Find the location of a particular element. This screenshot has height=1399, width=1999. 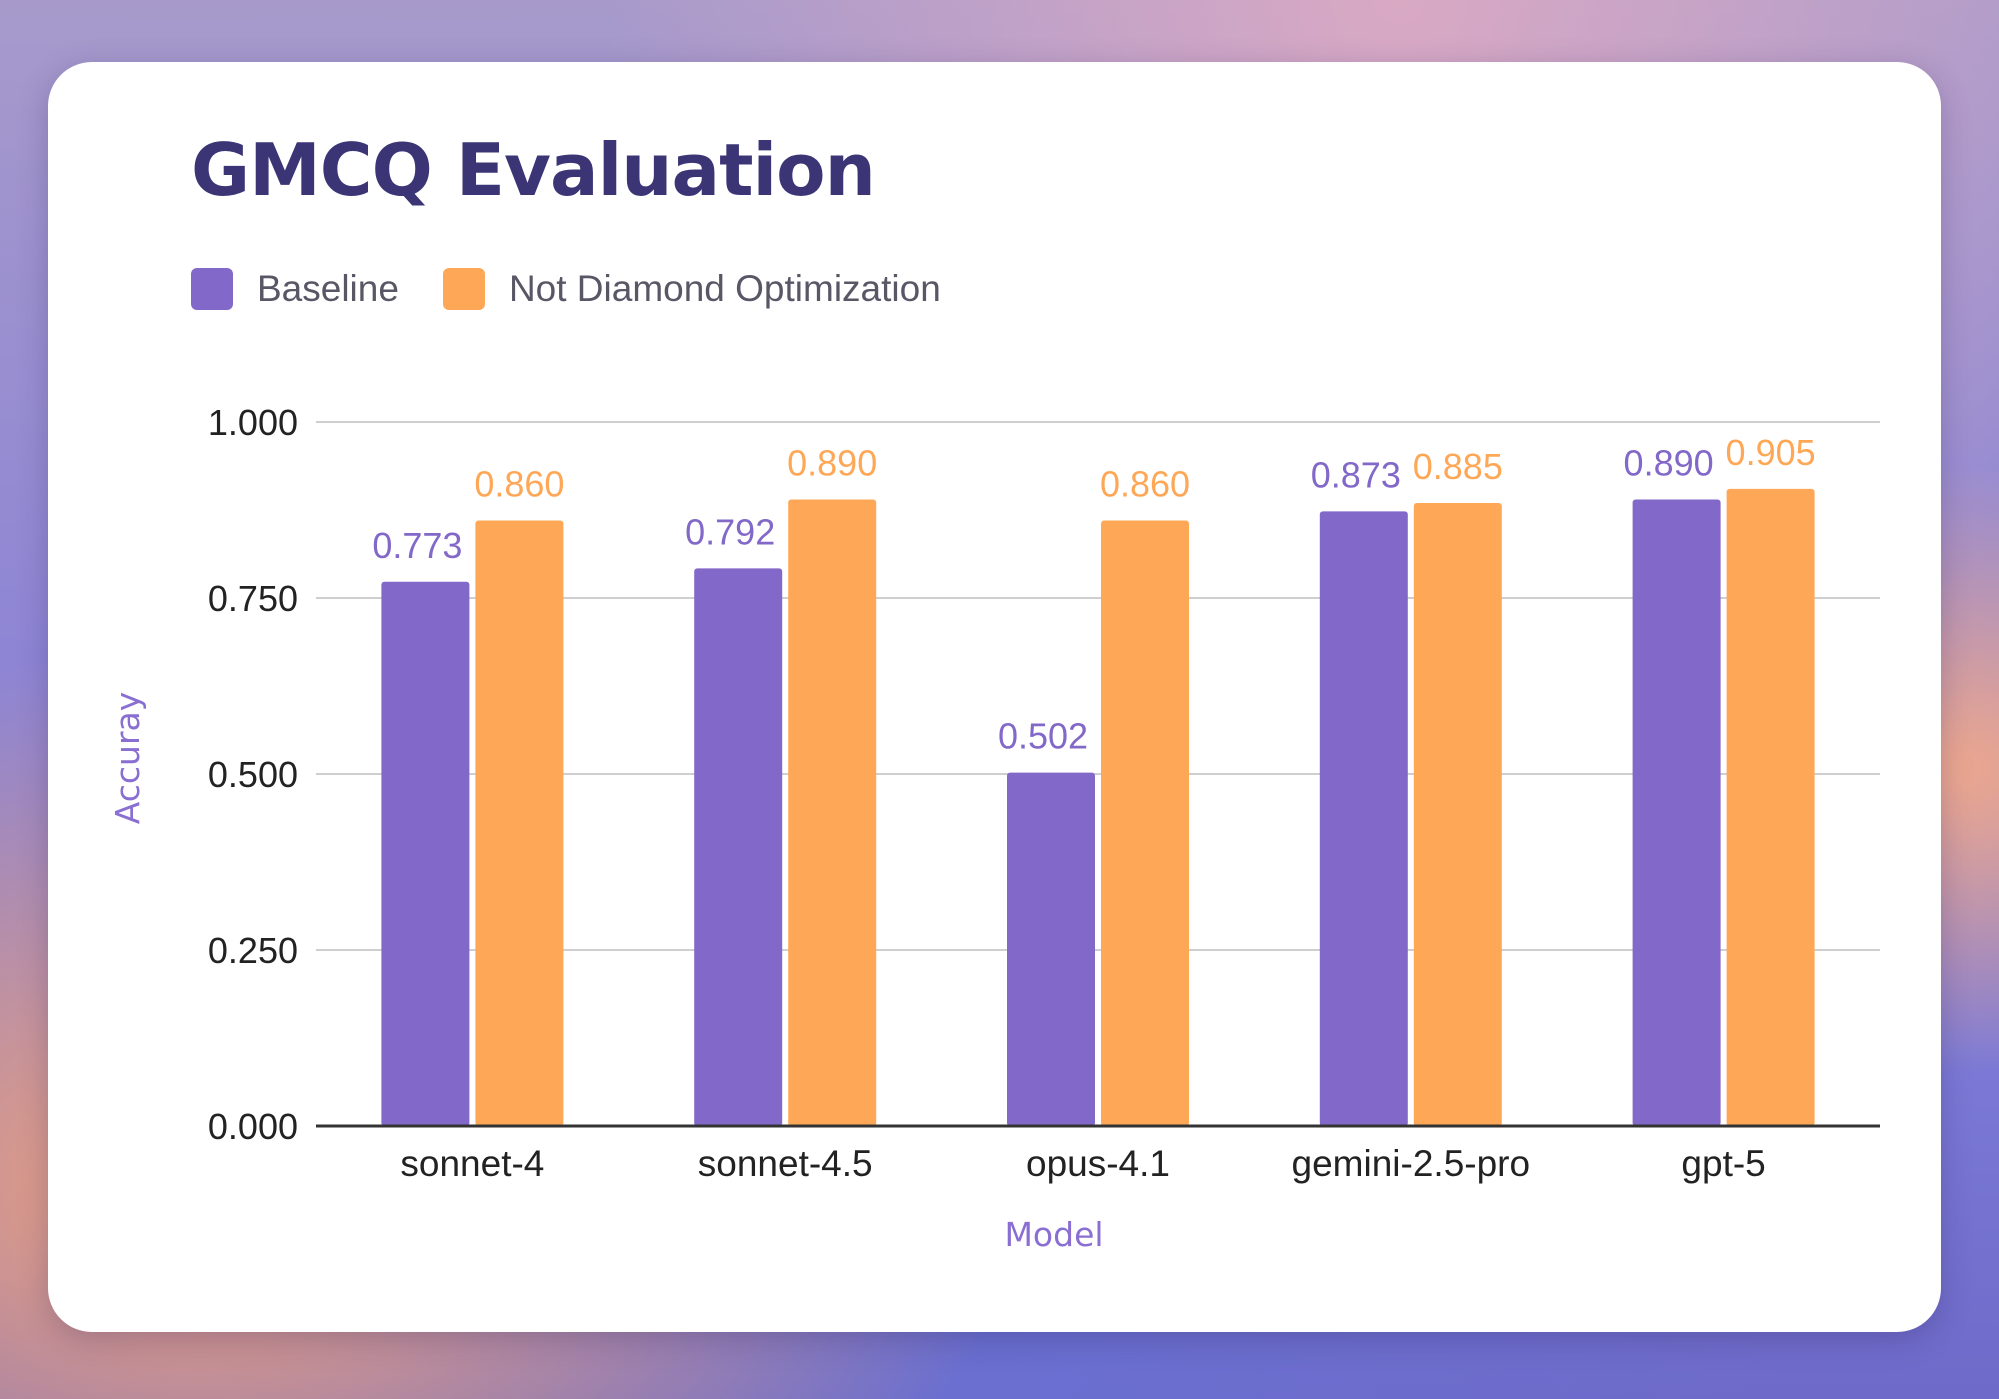

legend-item-optimized: Not Diamond Optimization is located at coordinates (691, 289).